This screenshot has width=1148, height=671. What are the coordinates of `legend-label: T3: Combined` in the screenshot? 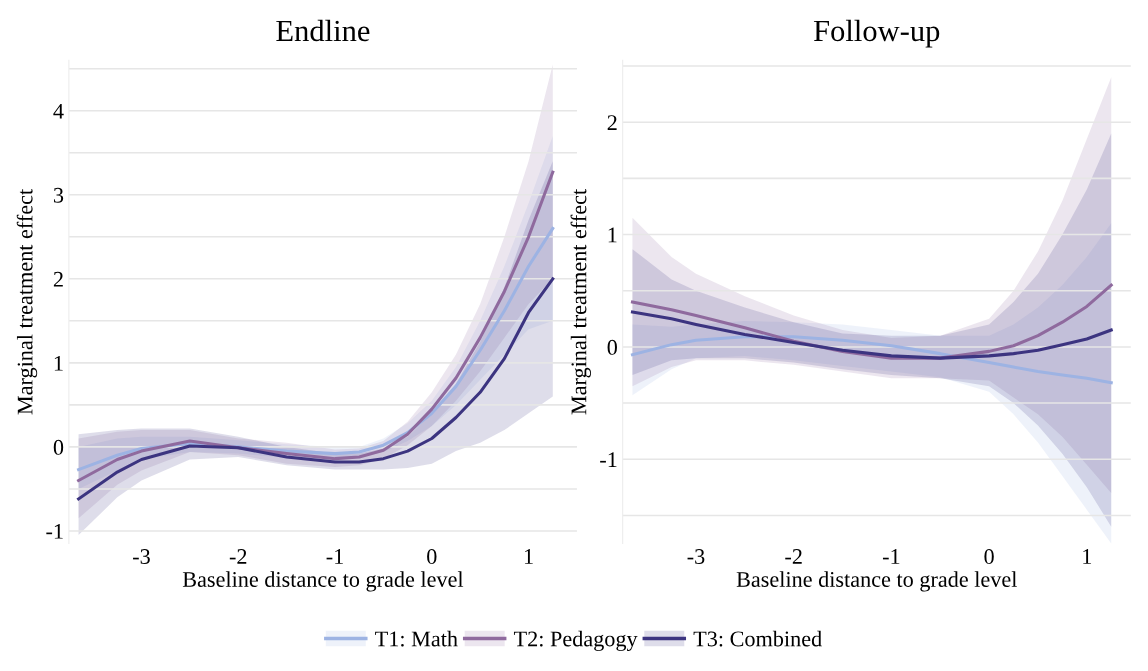 It's located at (757, 638).